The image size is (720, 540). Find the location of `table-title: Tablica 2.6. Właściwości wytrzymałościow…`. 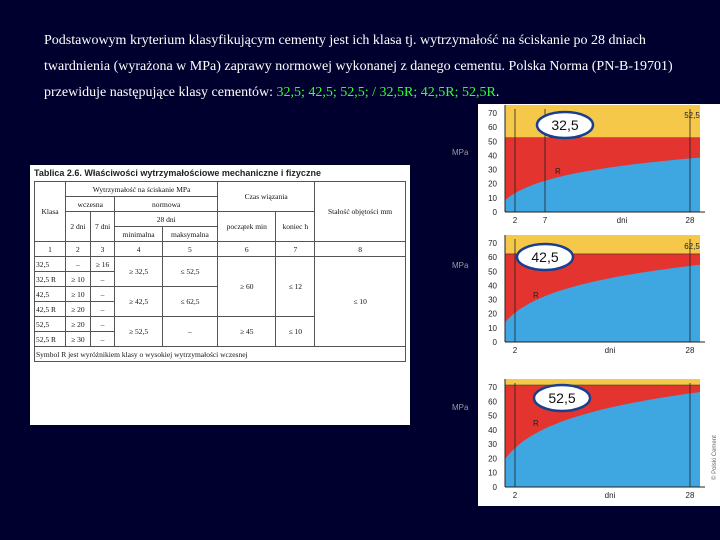

table-title: Tablica 2.6. Właściwości wytrzymałościow… is located at coordinates (177, 173).